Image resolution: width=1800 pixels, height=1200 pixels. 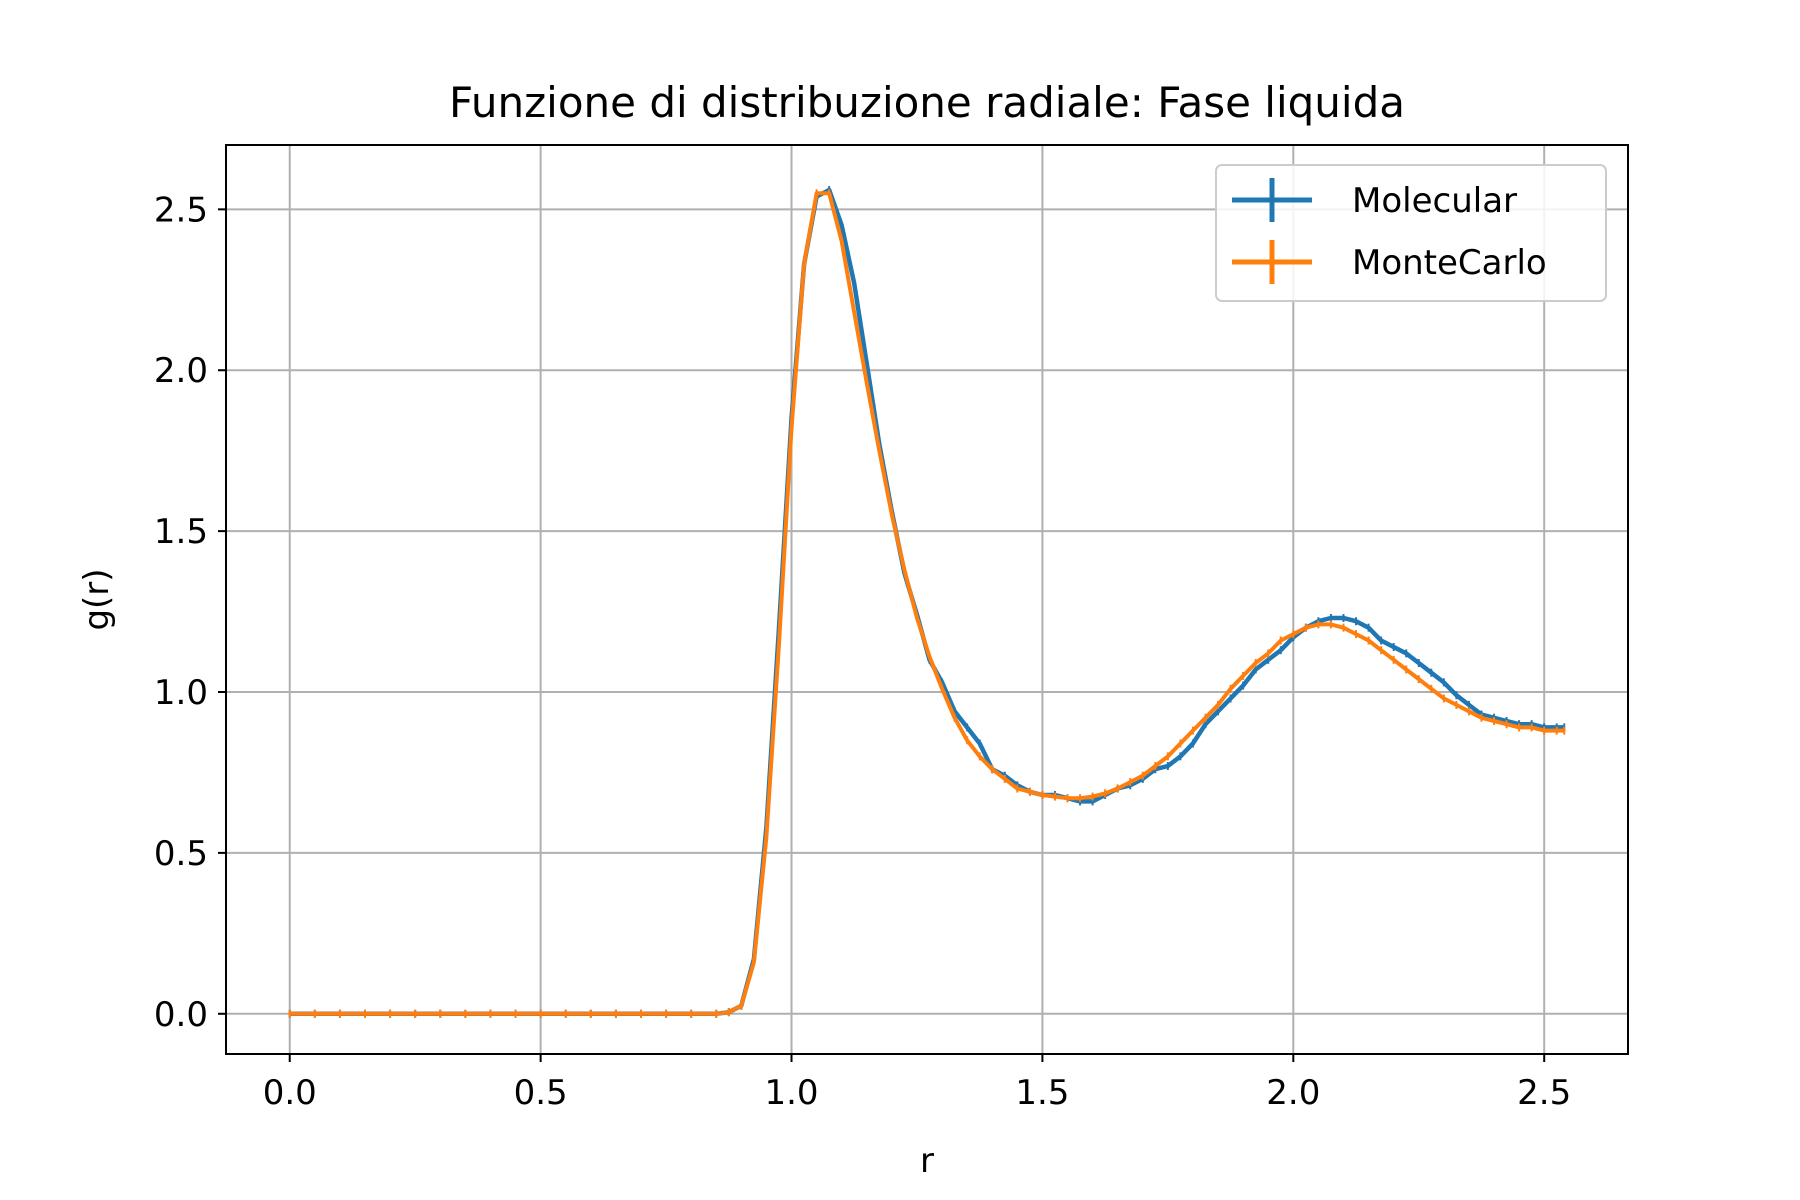 I want to click on legend-label: MonteCarlo, so click(x=1449, y=263).